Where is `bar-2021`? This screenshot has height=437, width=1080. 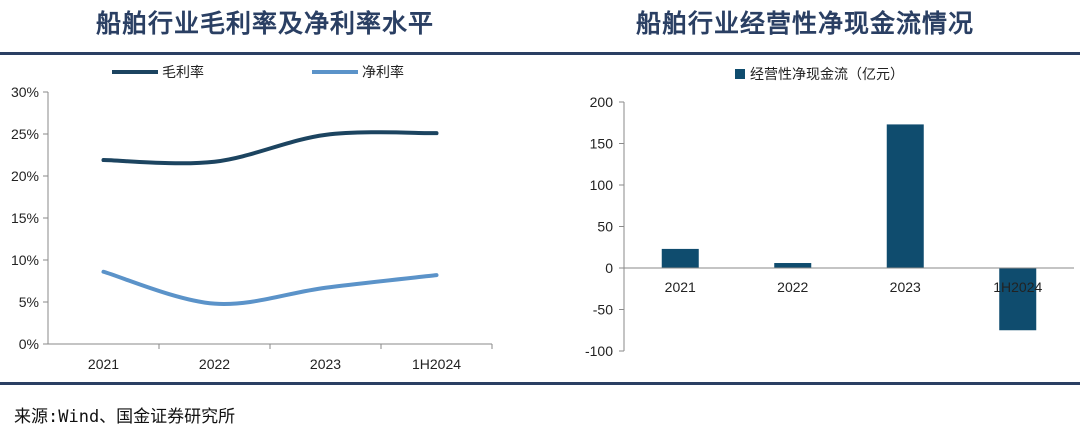 bar-2021 is located at coordinates (680, 258).